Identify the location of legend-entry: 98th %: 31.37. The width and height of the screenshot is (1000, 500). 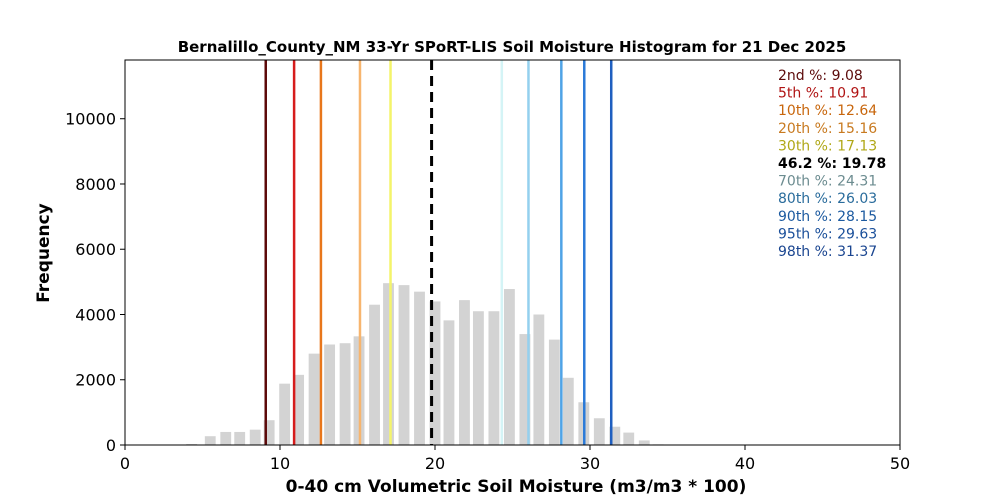
(827, 252).